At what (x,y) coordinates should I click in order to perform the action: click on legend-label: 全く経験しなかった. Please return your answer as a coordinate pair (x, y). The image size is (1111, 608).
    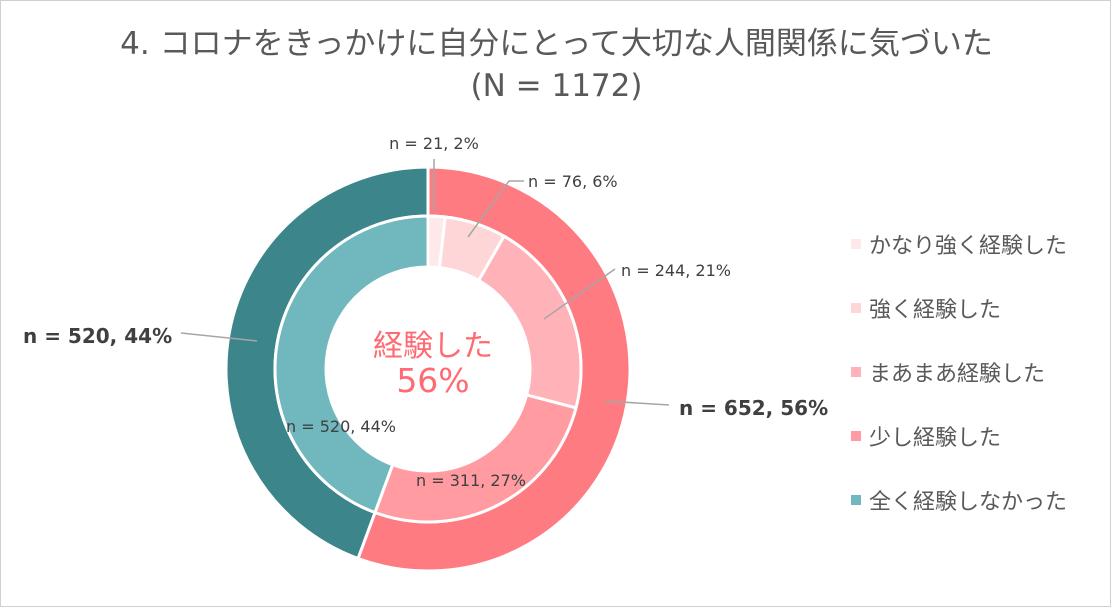
    Looking at the image, I should click on (968, 502).